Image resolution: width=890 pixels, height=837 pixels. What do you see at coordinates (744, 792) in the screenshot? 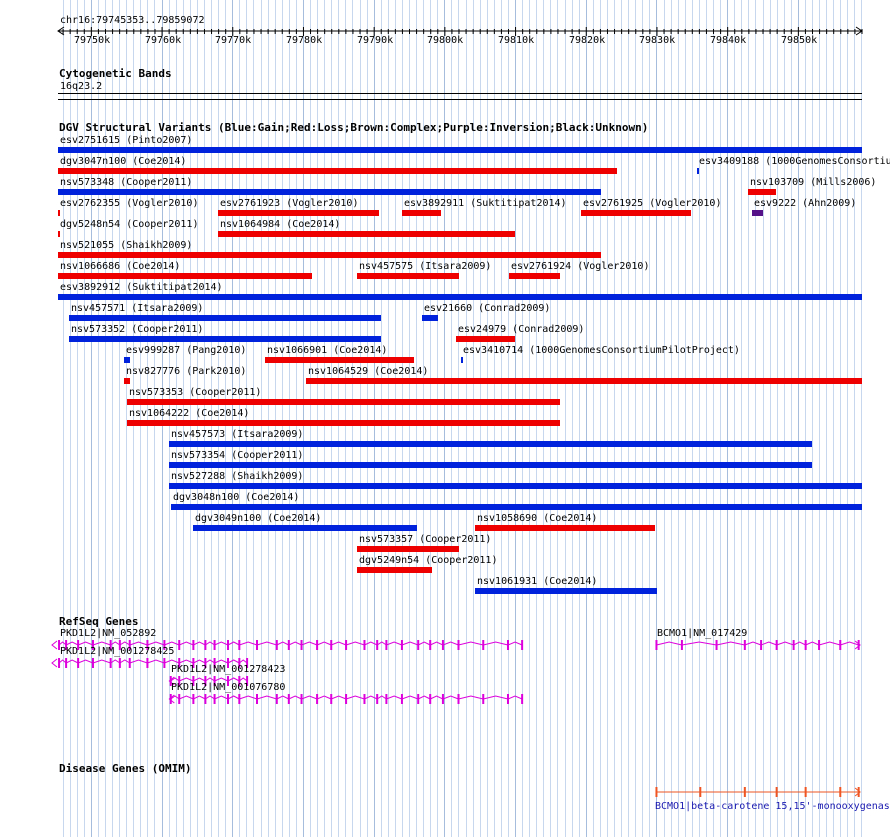
I see `omim-exon` at bounding box center [744, 792].